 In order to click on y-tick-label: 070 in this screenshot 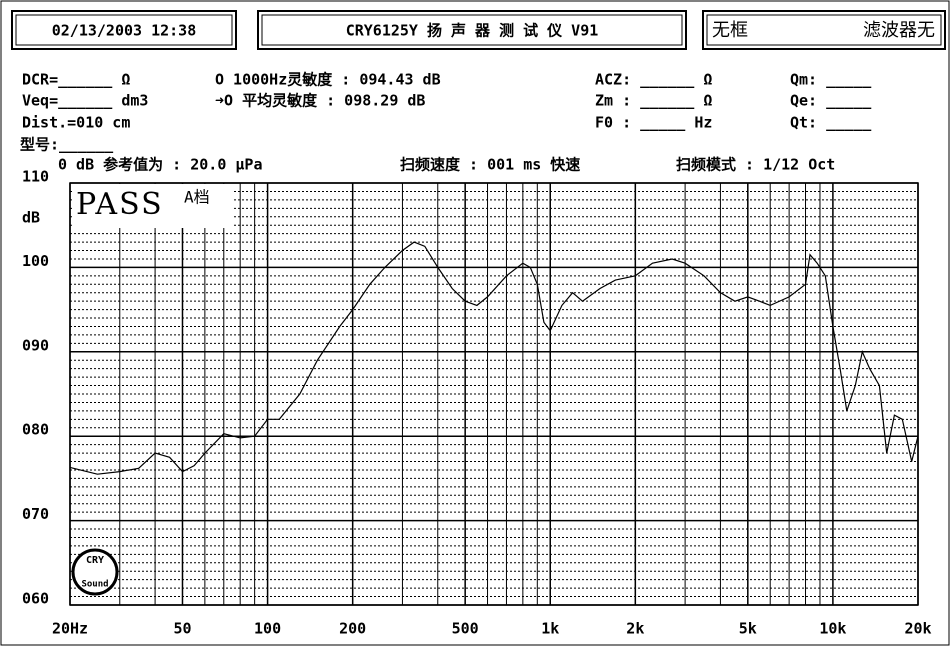, I will do `click(35, 514)`.